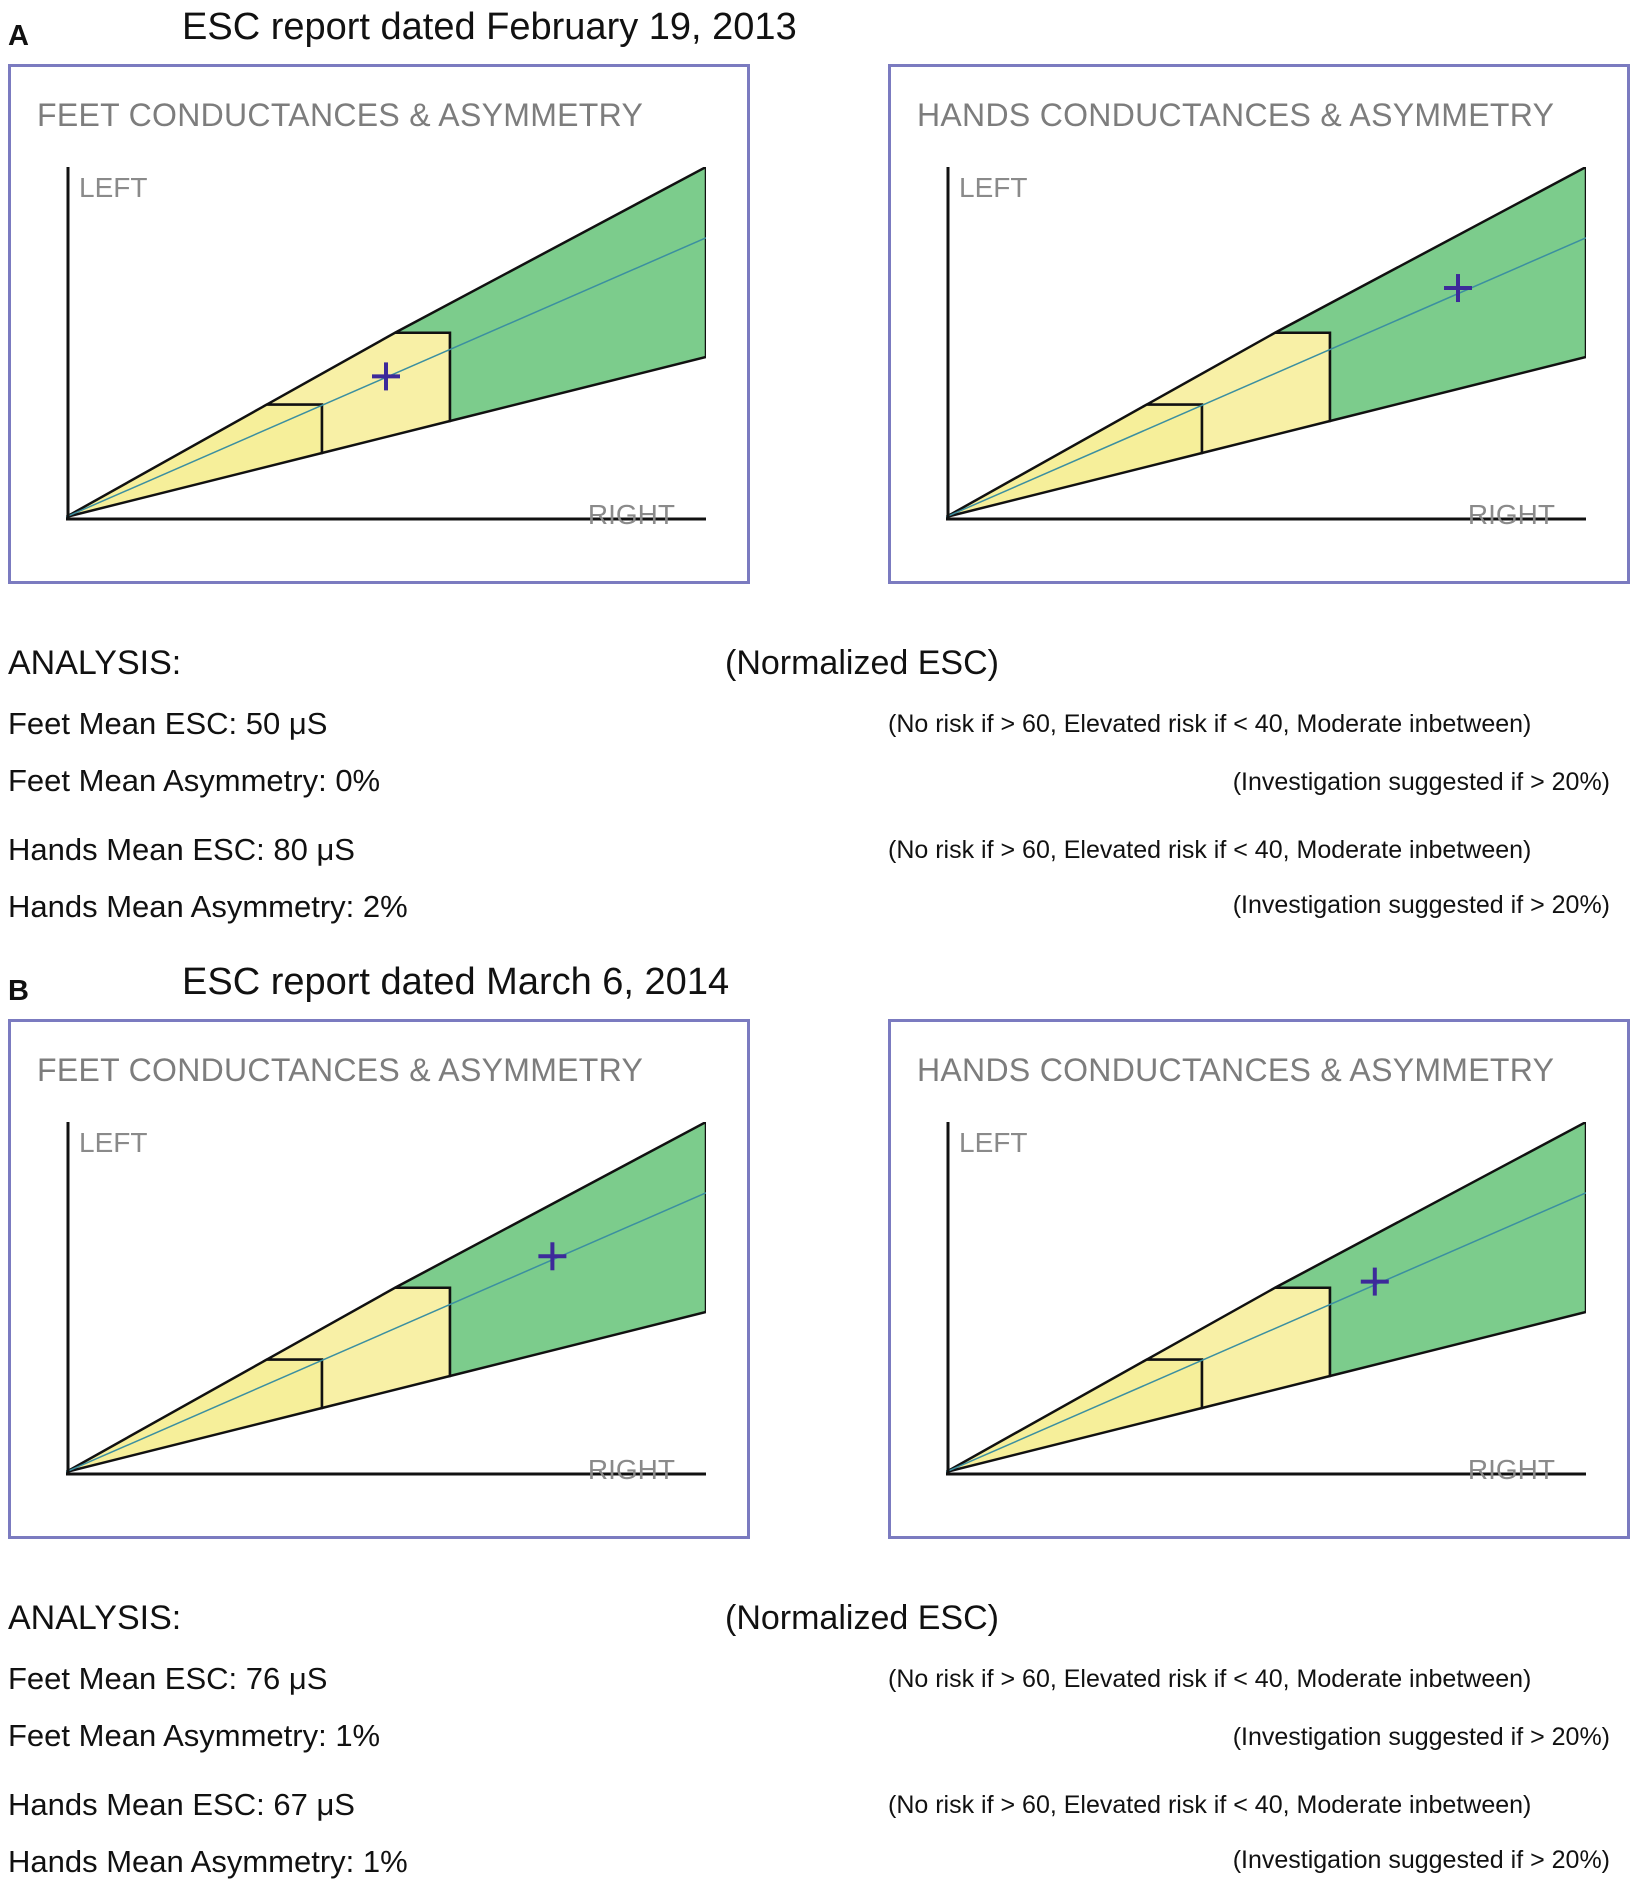  I want to click on hands-mean-esc: Hands Mean ESC: 67 μS, so click(181, 1804).